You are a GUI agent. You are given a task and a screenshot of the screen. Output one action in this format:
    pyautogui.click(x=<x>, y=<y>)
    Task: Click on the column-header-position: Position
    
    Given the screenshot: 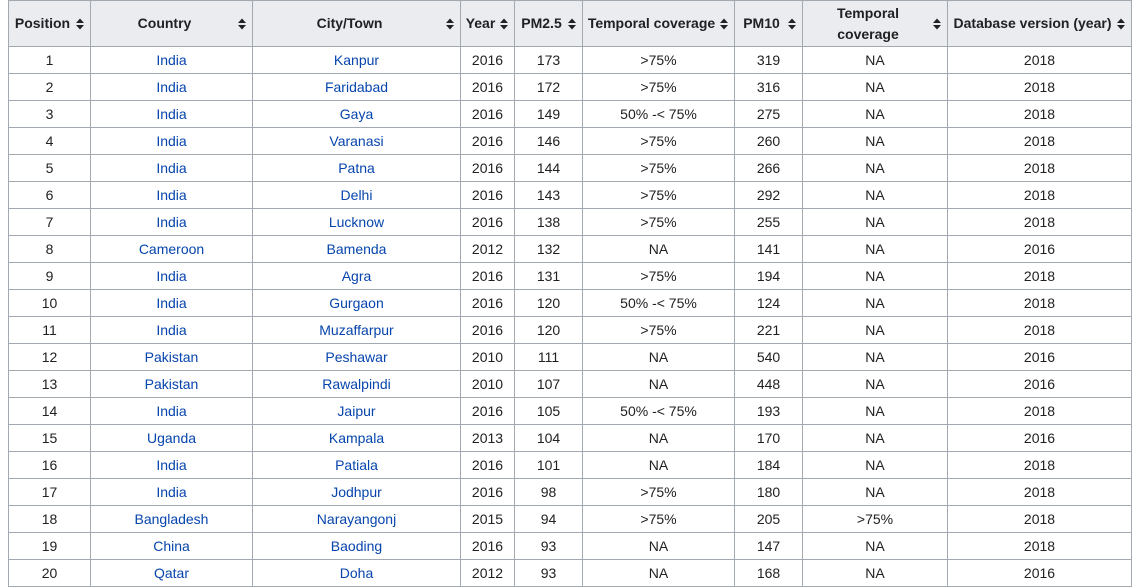 What is the action you would take?
    pyautogui.click(x=49, y=23)
    